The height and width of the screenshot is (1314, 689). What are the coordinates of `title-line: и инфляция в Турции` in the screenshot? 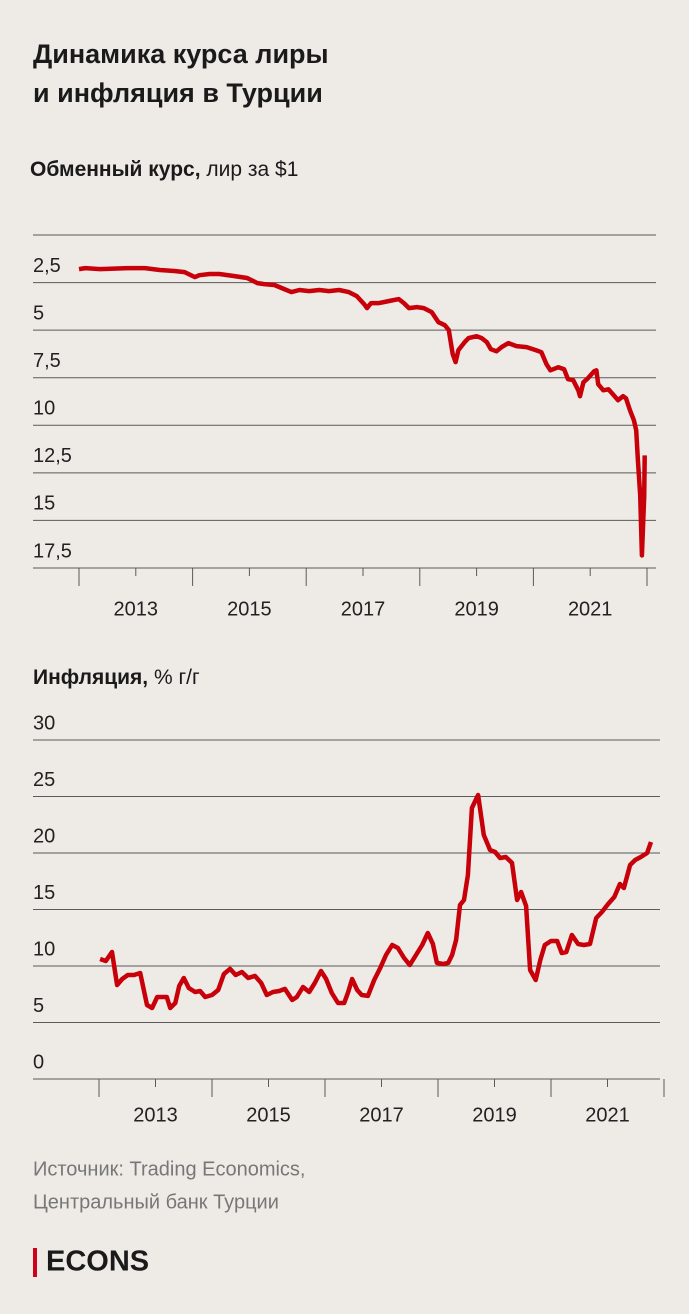 It's located at (178, 93).